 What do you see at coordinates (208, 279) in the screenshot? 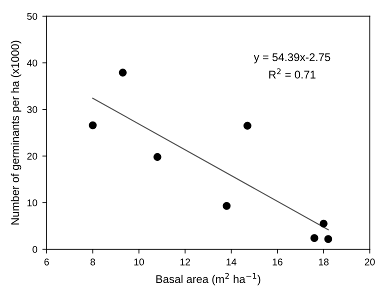
I see `x-axis-title: Basal area (m$^{2}$ ha$^{−1}$)` at bounding box center [208, 279].